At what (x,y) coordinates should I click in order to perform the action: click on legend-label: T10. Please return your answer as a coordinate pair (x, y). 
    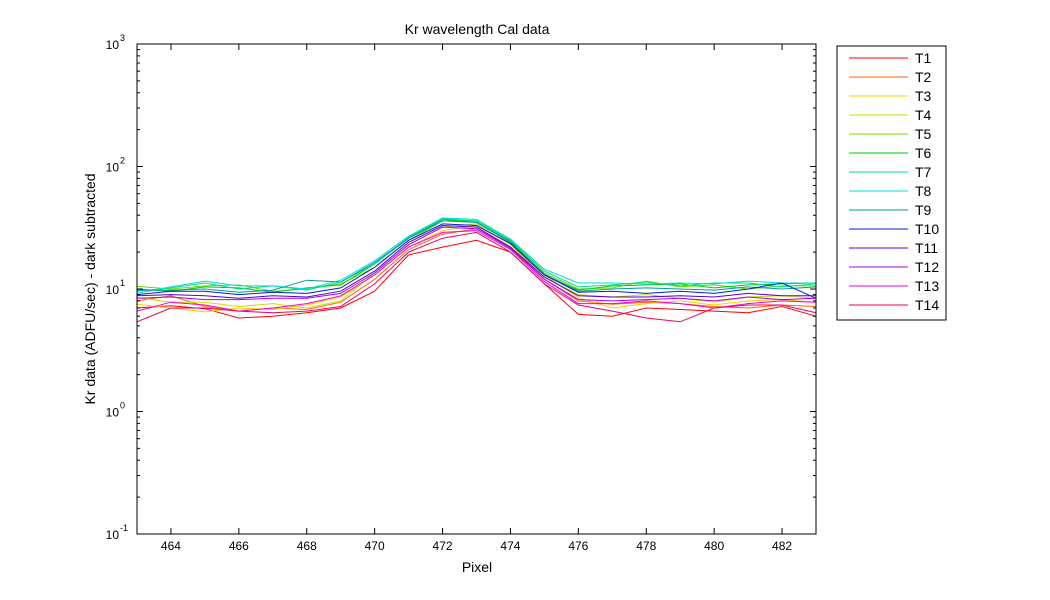
    Looking at the image, I should click on (927, 229).